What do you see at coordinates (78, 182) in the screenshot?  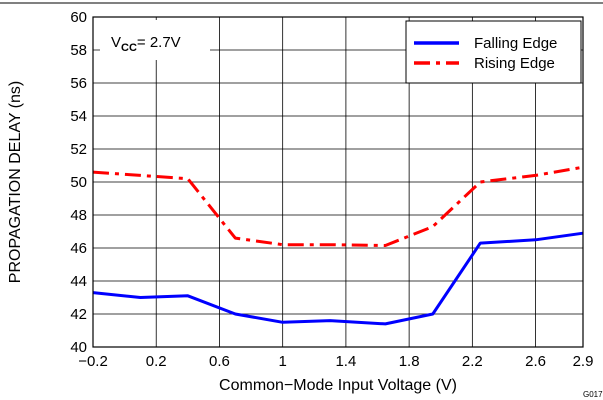 I see `y-tick-label: 50` at bounding box center [78, 182].